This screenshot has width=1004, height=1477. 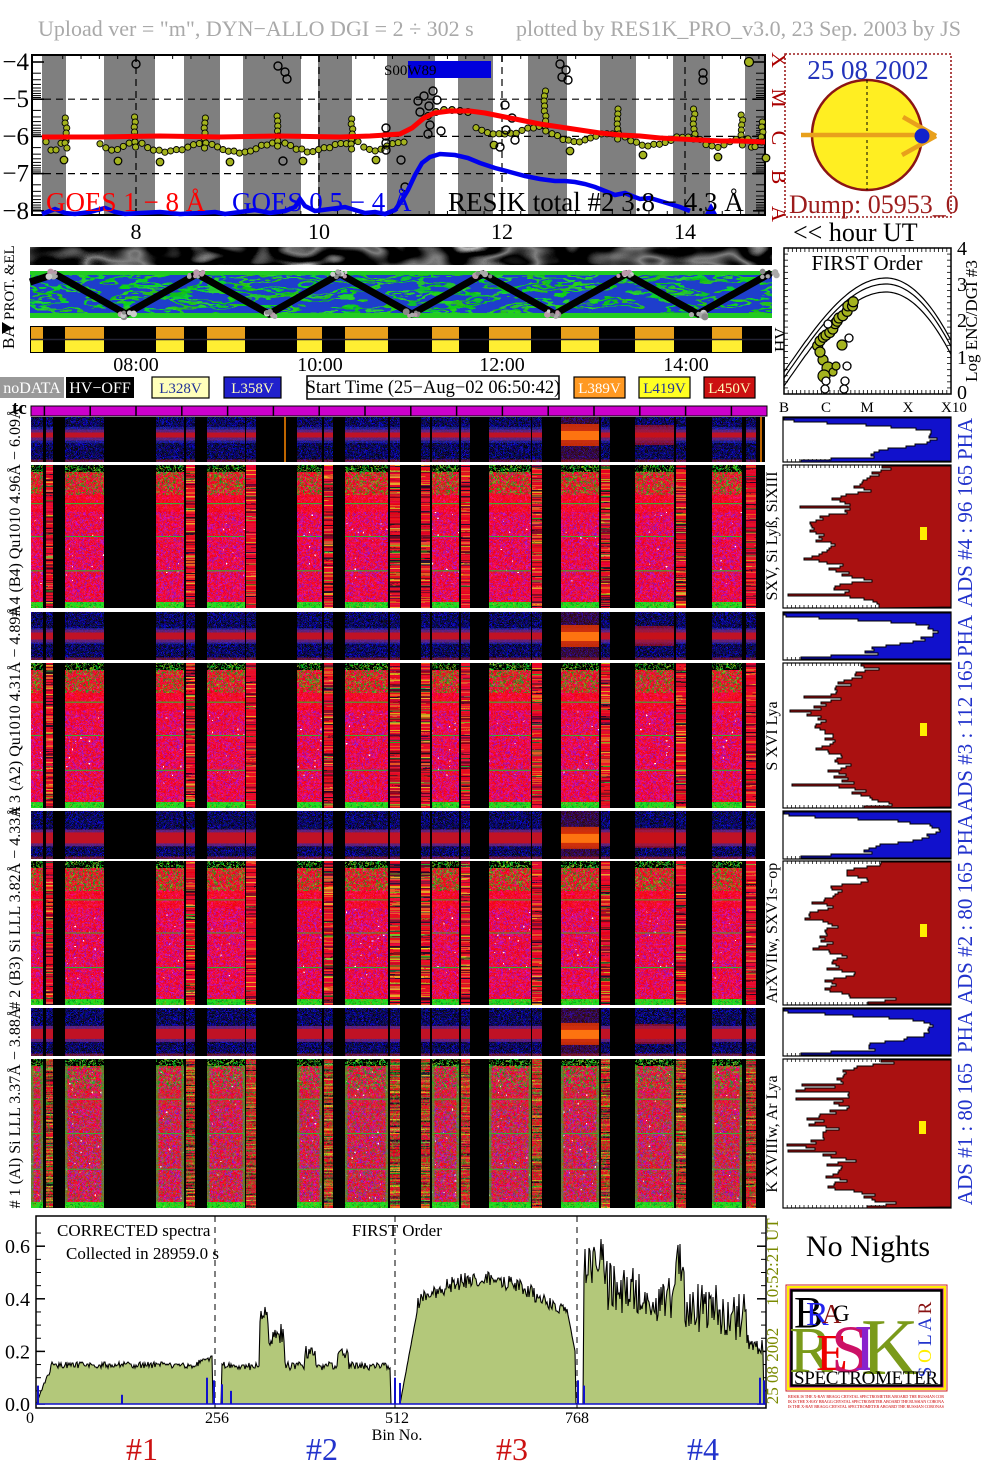 What do you see at coordinates (965, 536) in the screenshot?
I see `svg-text: ADS #4 : 96 165` at bounding box center [965, 536].